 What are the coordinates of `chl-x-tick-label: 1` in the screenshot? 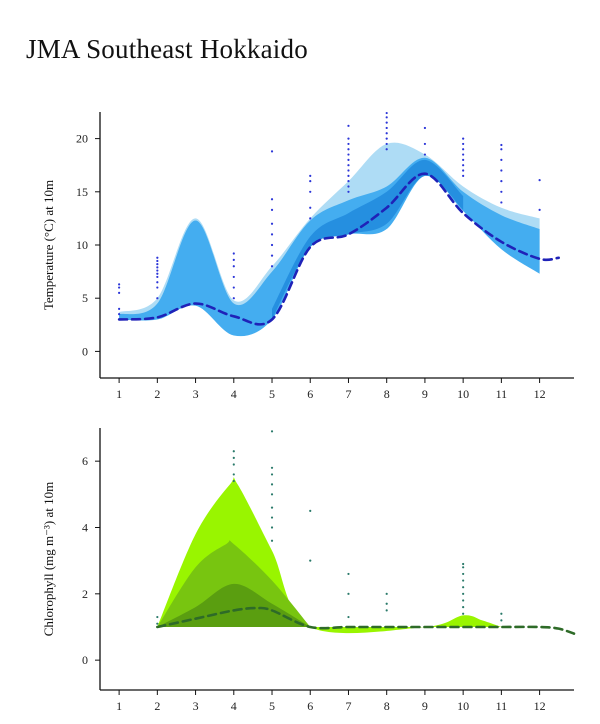 It's located at (119, 706).